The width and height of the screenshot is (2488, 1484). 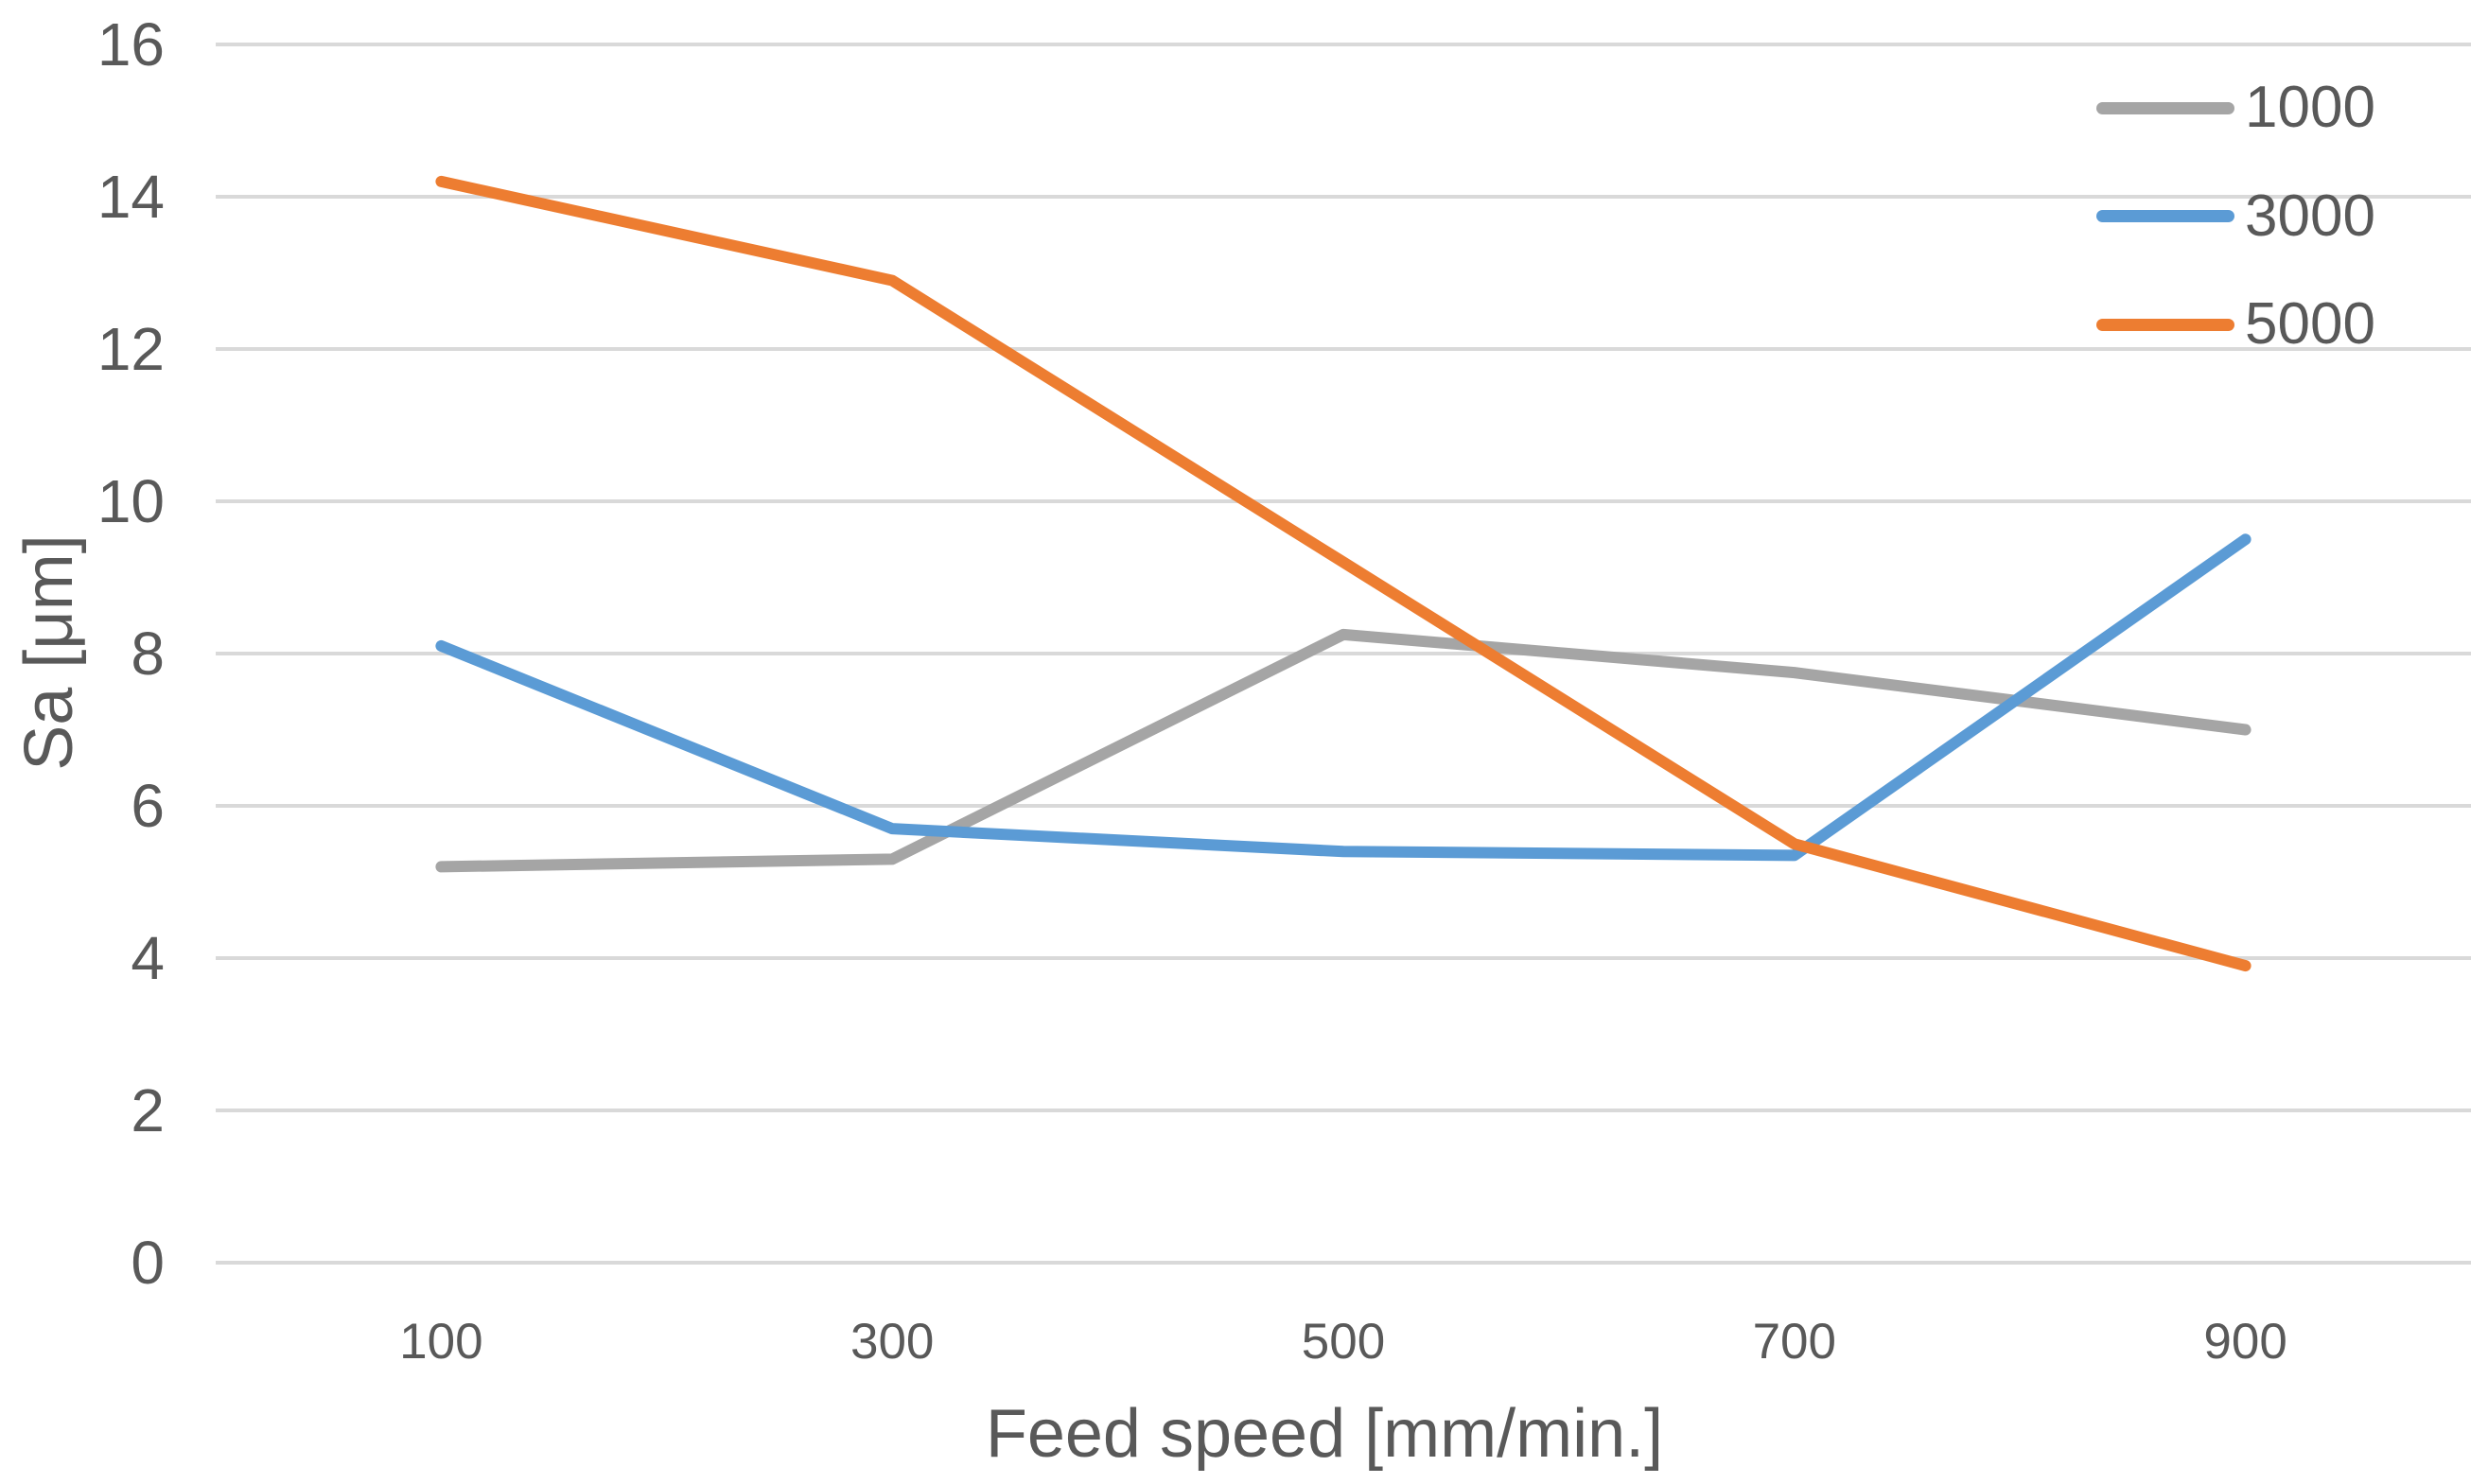 What do you see at coordinates (148, 806) in the screenshot?
I see `y-tick-label-6: 6` at bounding box center [148, 806].